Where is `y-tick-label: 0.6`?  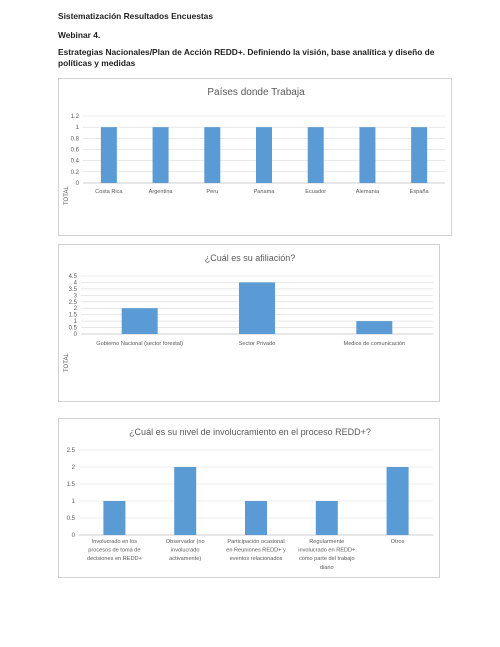 y-tick-label: 0.6 is located at coordinates (75, 151).